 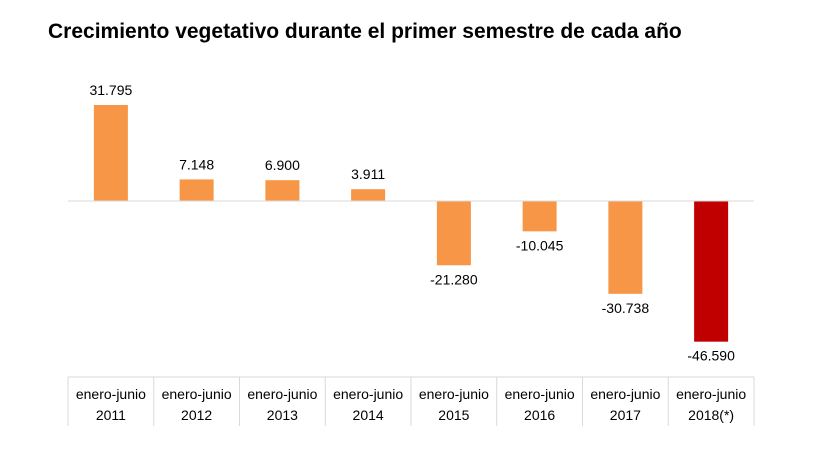 What do you see at coordinates (625, 247) in the screenshot?
I see `bar-2017` at bounding box center [625, 247].